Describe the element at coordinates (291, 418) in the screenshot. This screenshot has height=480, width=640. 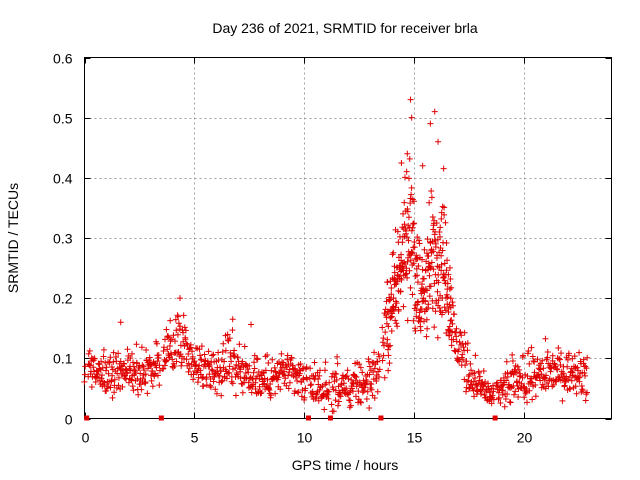
I see `gap-markers` at that location.